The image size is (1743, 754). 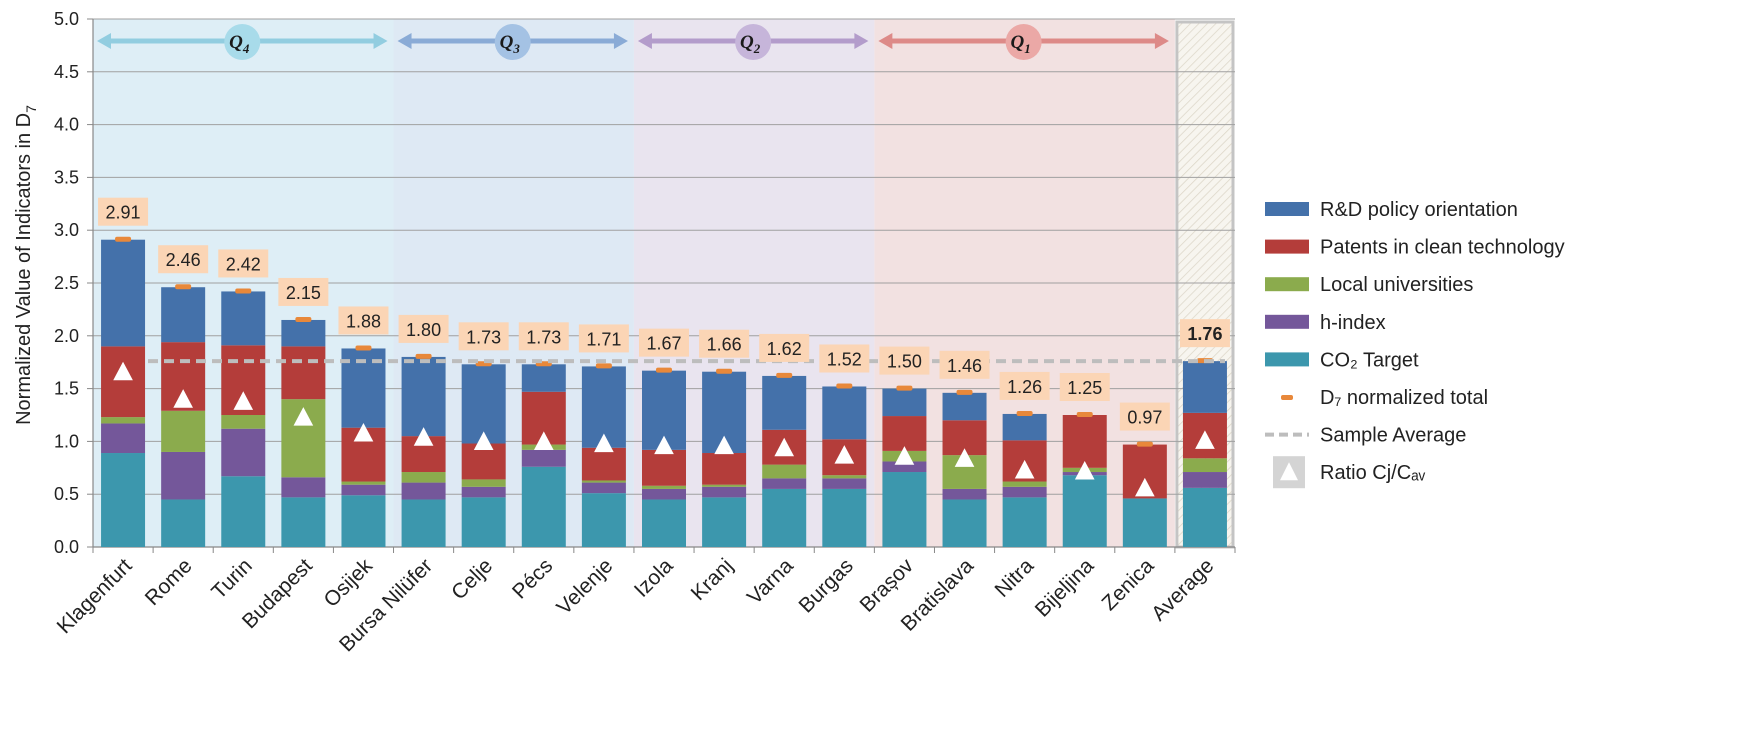 I want to click on total-label-text: 1.80, so click(x=423, y=330).